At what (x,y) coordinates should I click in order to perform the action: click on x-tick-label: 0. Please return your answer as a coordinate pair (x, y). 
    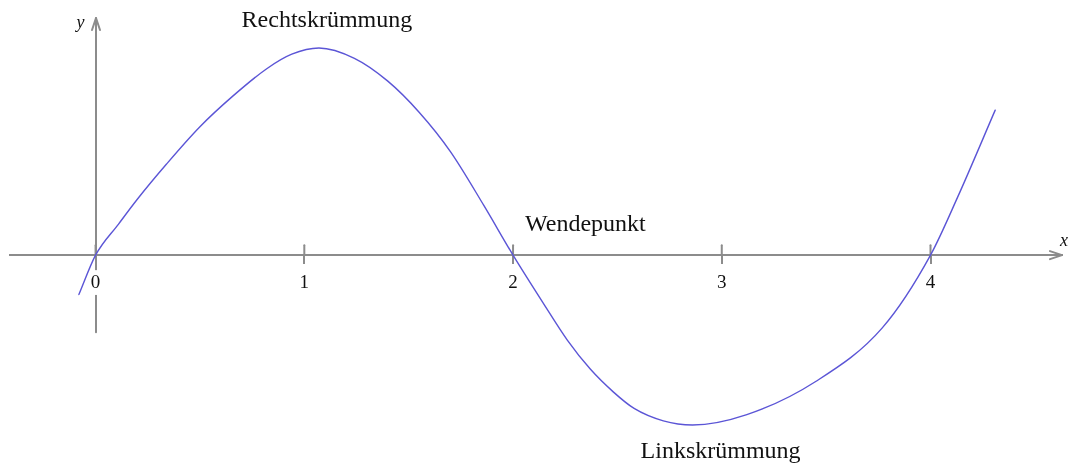
    Looking at the image, I should click on (95, 281).